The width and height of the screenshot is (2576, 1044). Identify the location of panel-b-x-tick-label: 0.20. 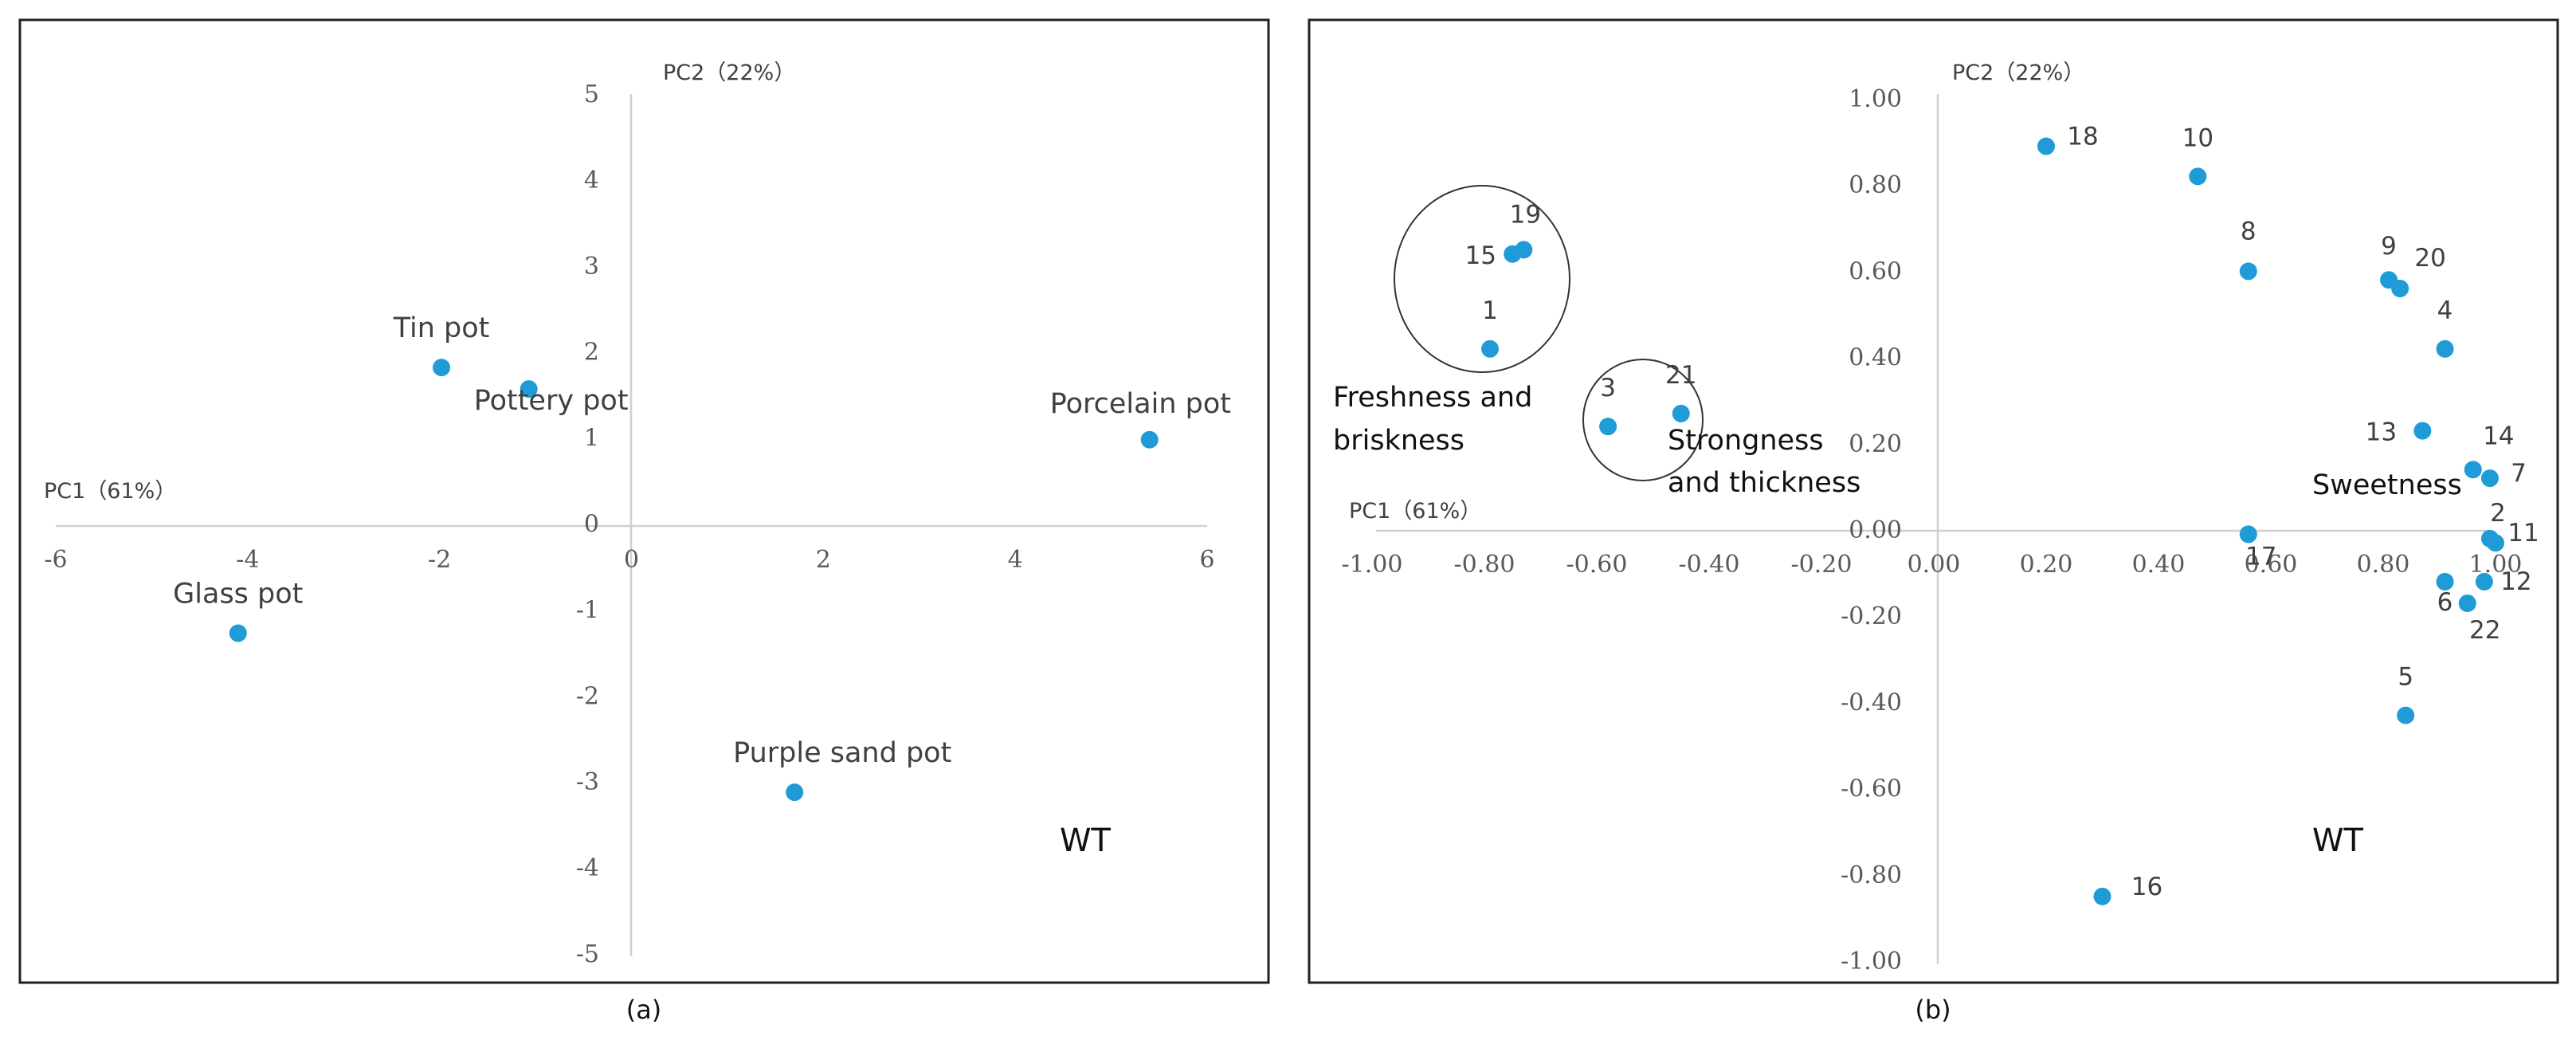
(2046, 565).